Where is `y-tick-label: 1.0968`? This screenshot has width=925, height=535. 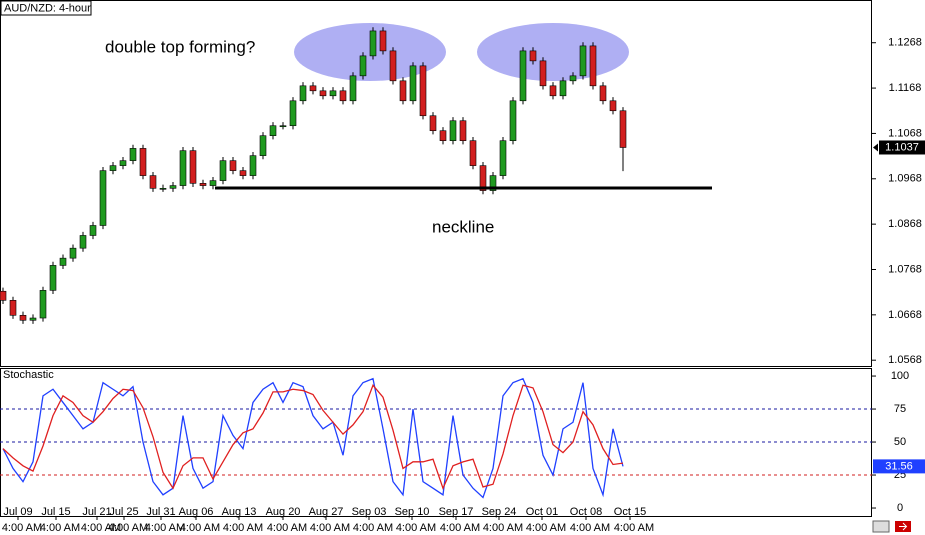 y-tick-label: 1.0968 is located at coordinates (905, 179).